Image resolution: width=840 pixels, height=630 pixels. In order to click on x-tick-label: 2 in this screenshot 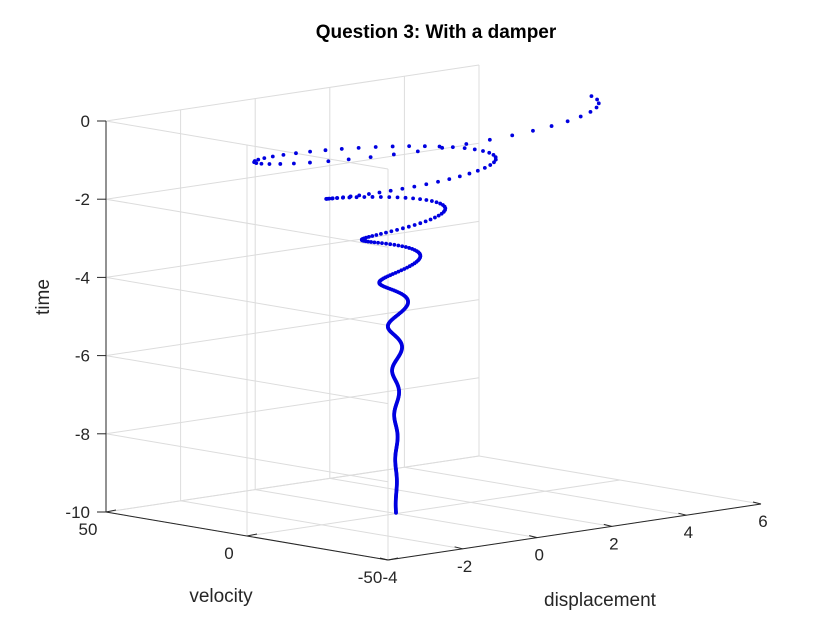, I will do `click(613, 543)`.